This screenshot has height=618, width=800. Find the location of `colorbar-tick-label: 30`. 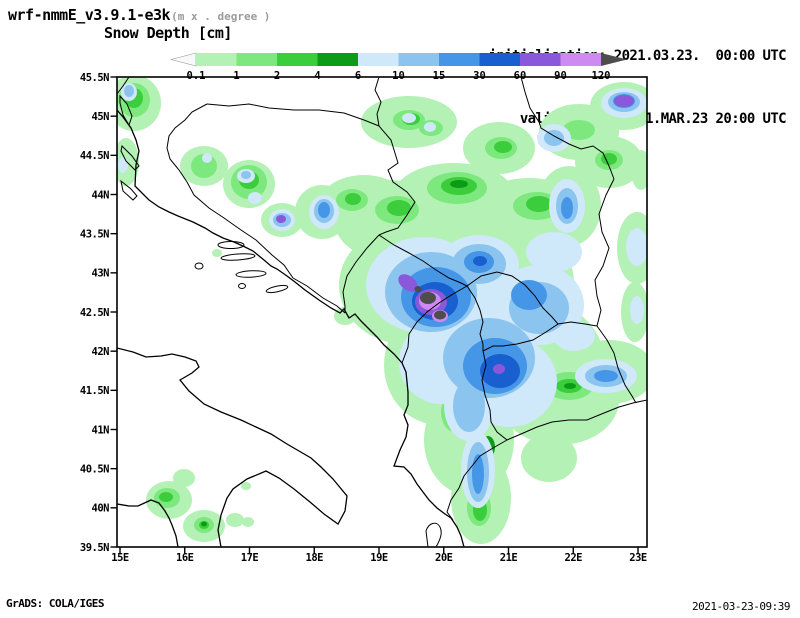

colorbar-tick-label: 30 is located at coordinates (479, 76).